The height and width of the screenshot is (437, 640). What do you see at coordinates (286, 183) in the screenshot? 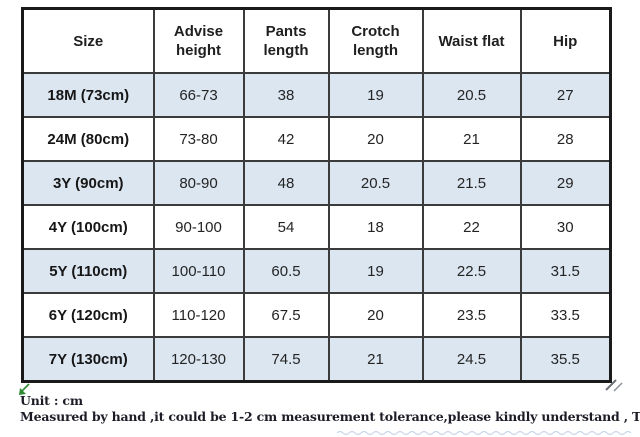
I see `table-cell: 48` at bounding box center [286, 183].